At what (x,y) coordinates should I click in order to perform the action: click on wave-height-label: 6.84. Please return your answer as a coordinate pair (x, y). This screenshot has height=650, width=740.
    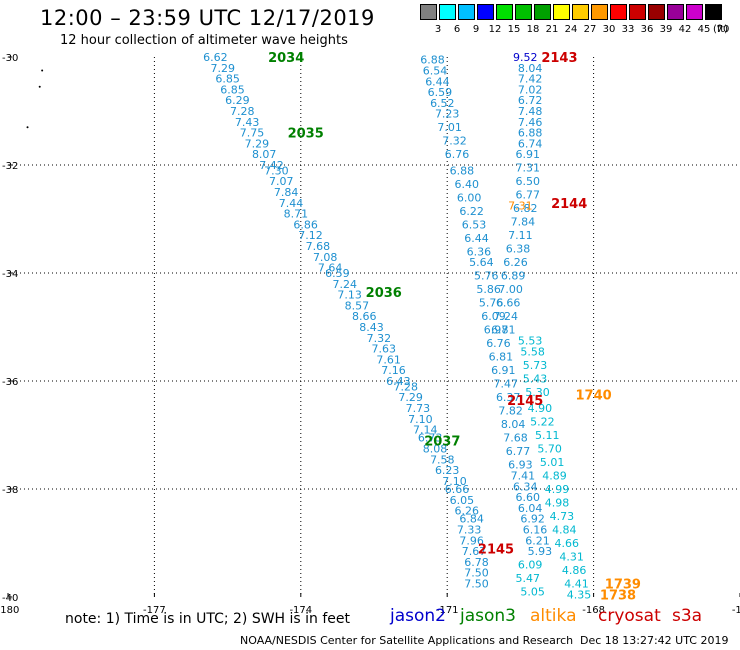
    Looking at the image, I should click on (471, 519).